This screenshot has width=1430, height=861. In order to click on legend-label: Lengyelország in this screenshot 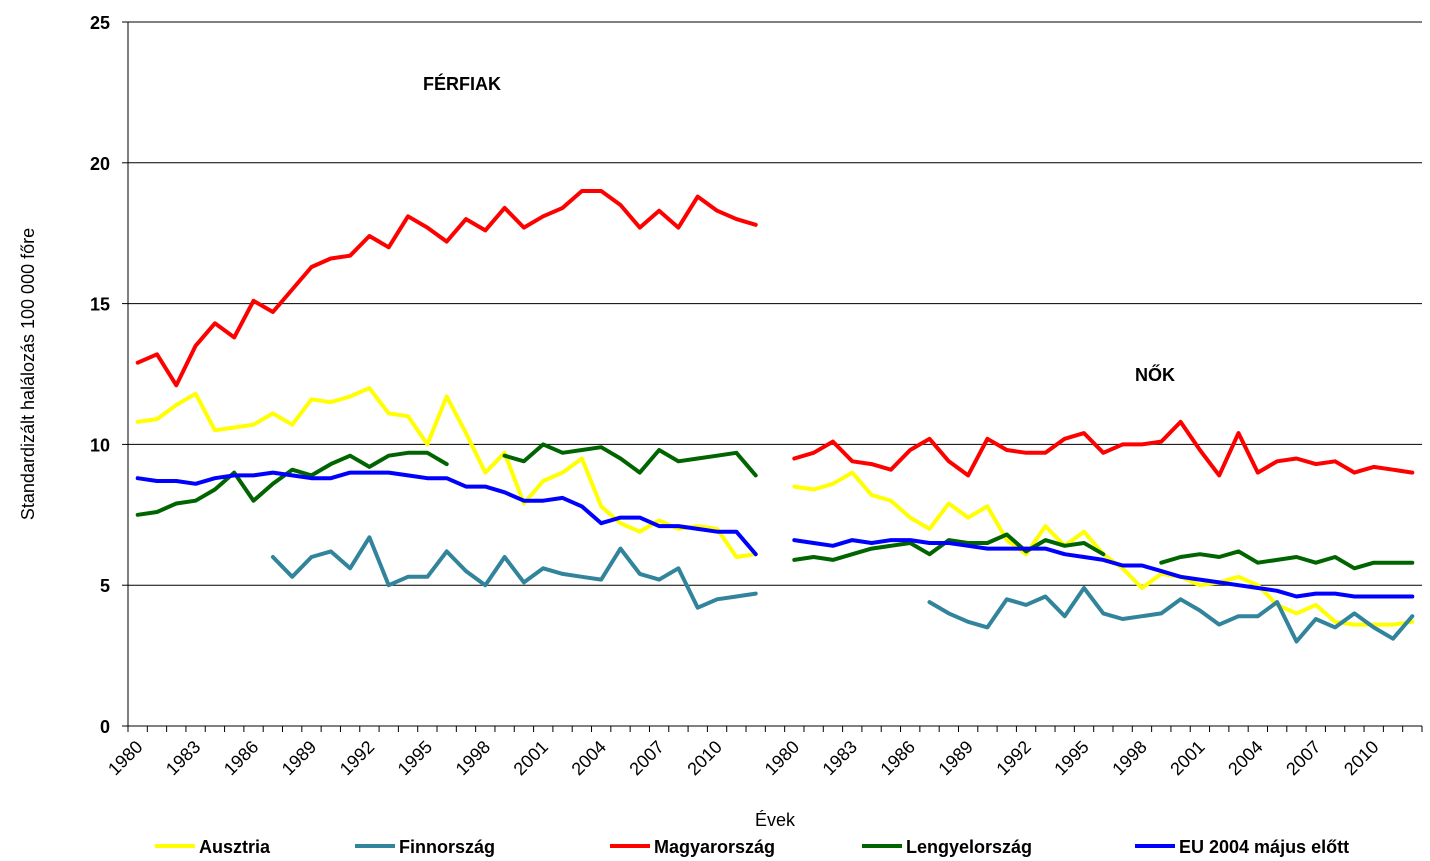, I will do `click(969, 847)`.